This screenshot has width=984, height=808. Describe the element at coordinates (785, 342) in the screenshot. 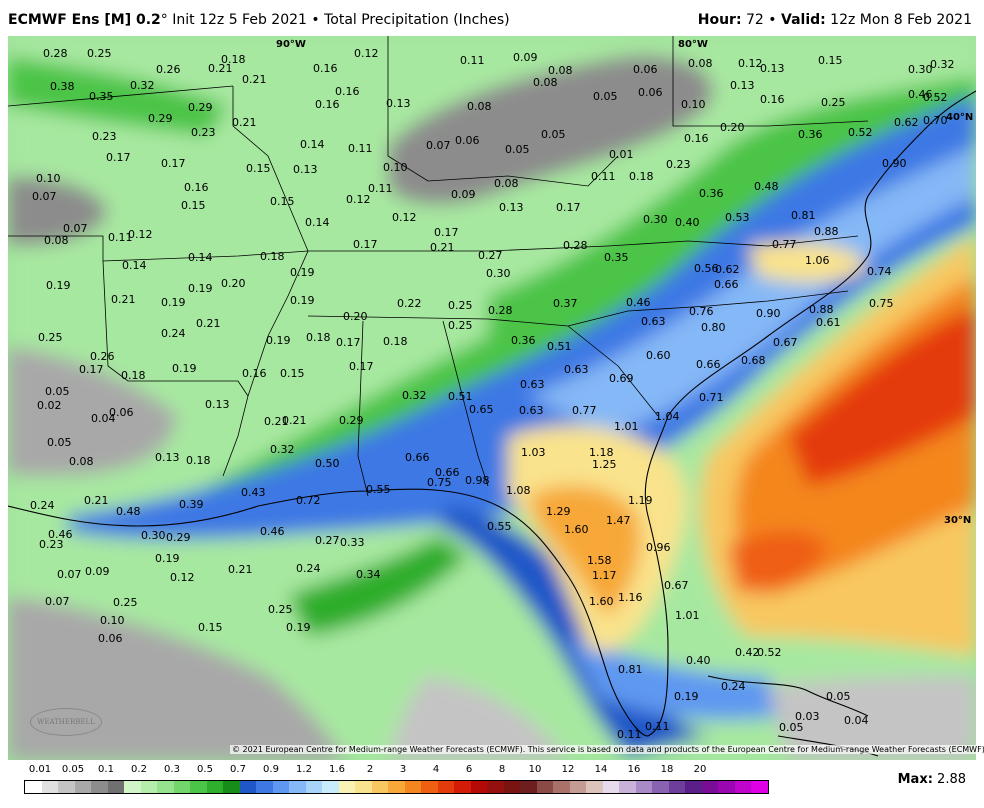

I see `precip-value-label: 0.67` at that location.